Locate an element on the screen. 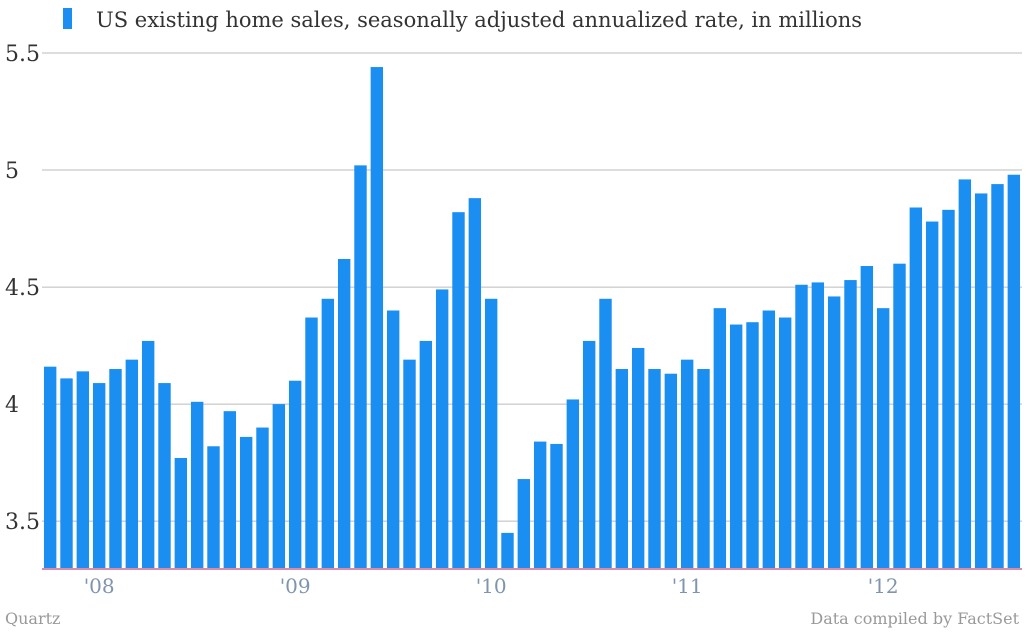 The width and height of the screenshot is (1027, 635). data-source-note: Data compiled by FactSet is located at coordinates (914, 618).